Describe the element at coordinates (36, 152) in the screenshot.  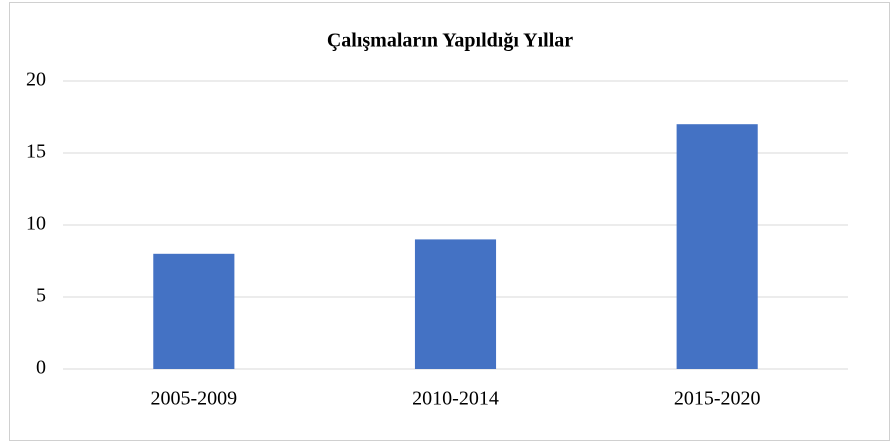
I see `y-tick-label: 15` at that location.